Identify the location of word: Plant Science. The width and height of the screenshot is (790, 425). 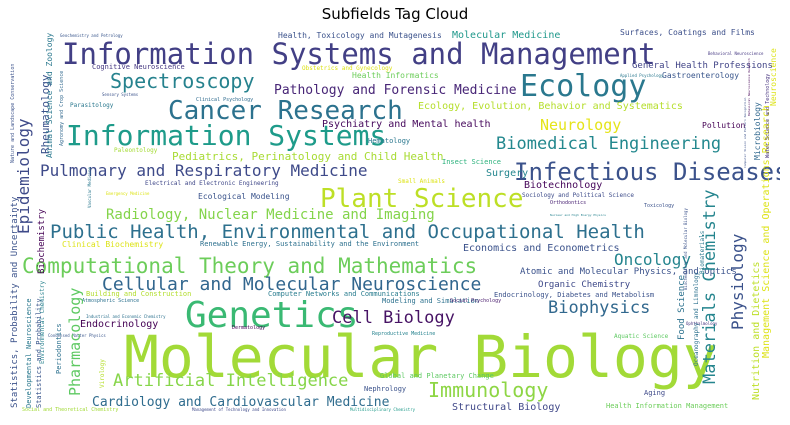
(422, 199).